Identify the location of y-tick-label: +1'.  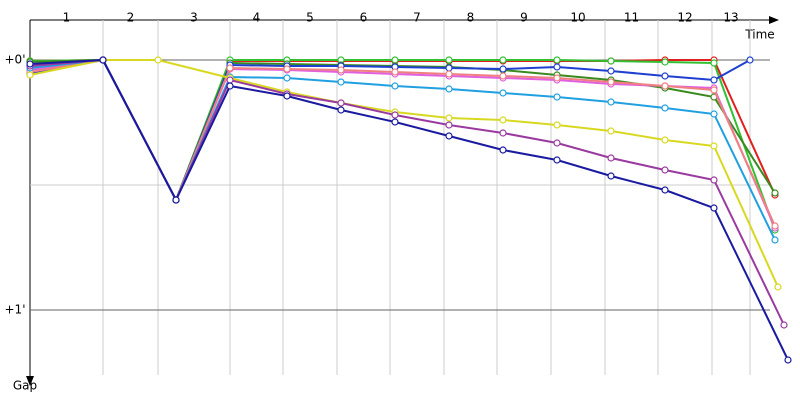
(15, 310).